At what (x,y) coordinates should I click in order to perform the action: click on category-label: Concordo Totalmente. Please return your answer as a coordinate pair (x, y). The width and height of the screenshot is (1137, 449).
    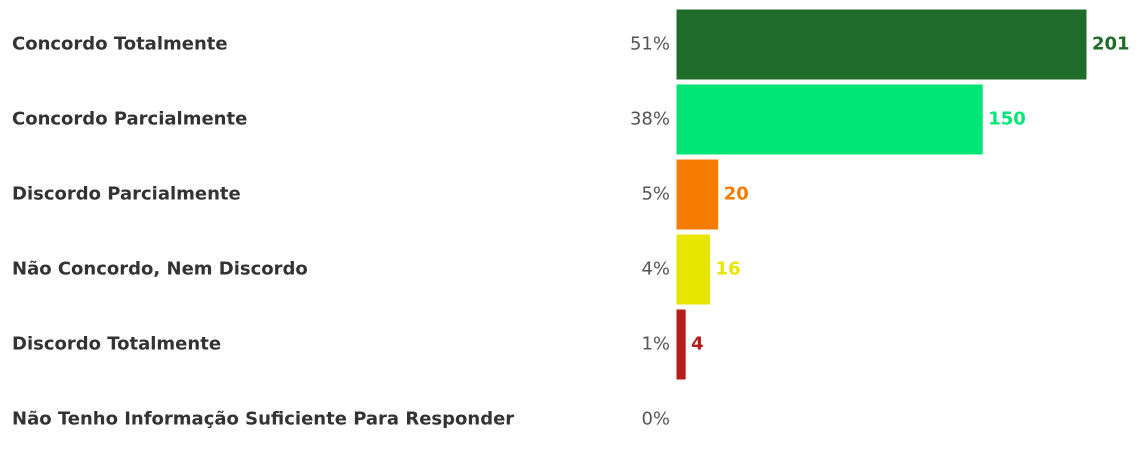
    Looking at the image, I should click on (120, 44).